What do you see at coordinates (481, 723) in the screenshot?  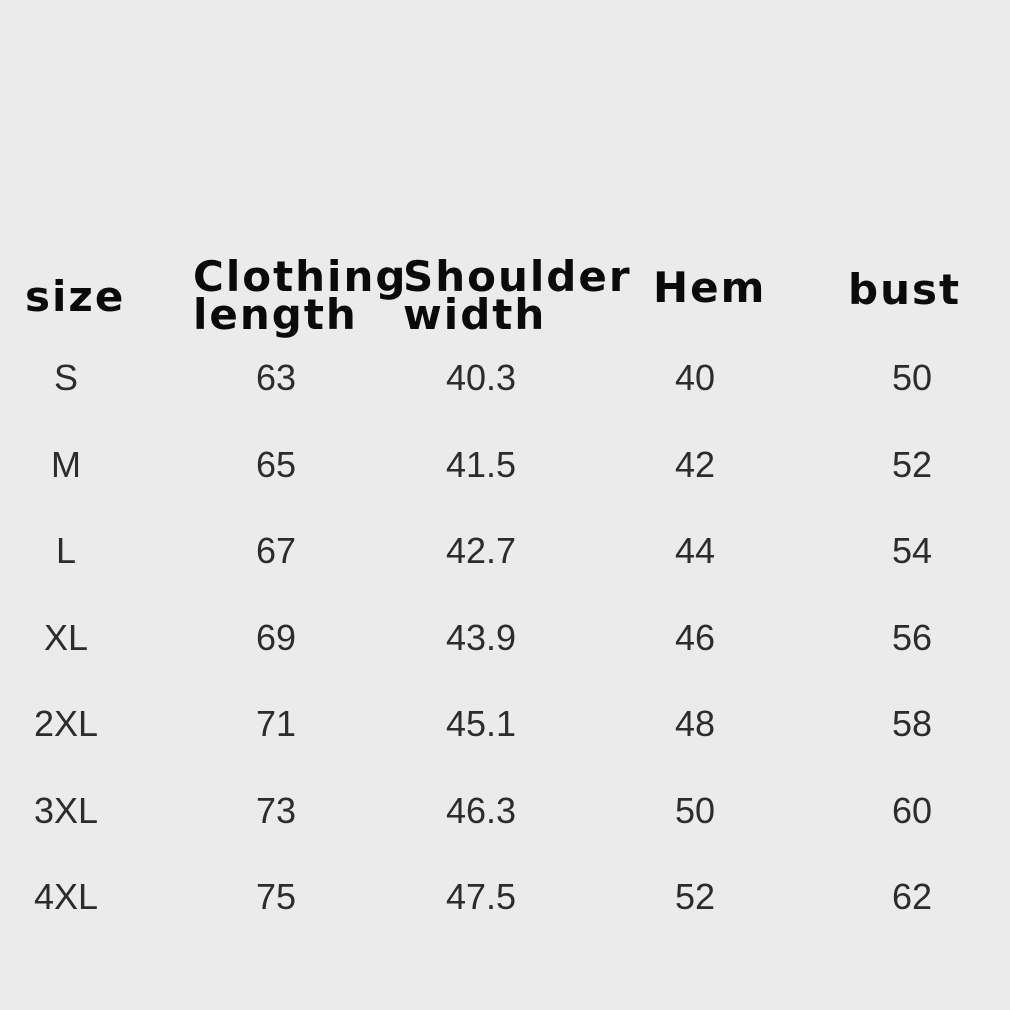 I see `cell-shoulder-width: 45.1` at bounding box center [481, 723].